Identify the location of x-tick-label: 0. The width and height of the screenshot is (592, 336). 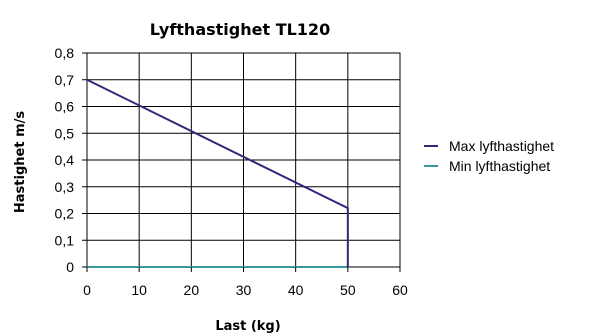
(87, 290).